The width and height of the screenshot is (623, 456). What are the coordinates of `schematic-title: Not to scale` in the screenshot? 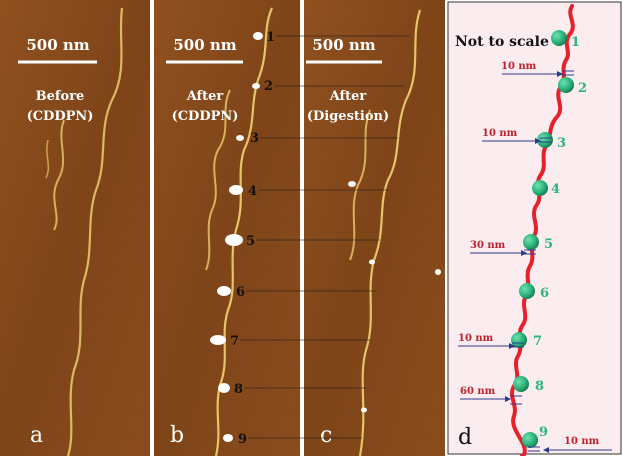 It's located at (502, 42).